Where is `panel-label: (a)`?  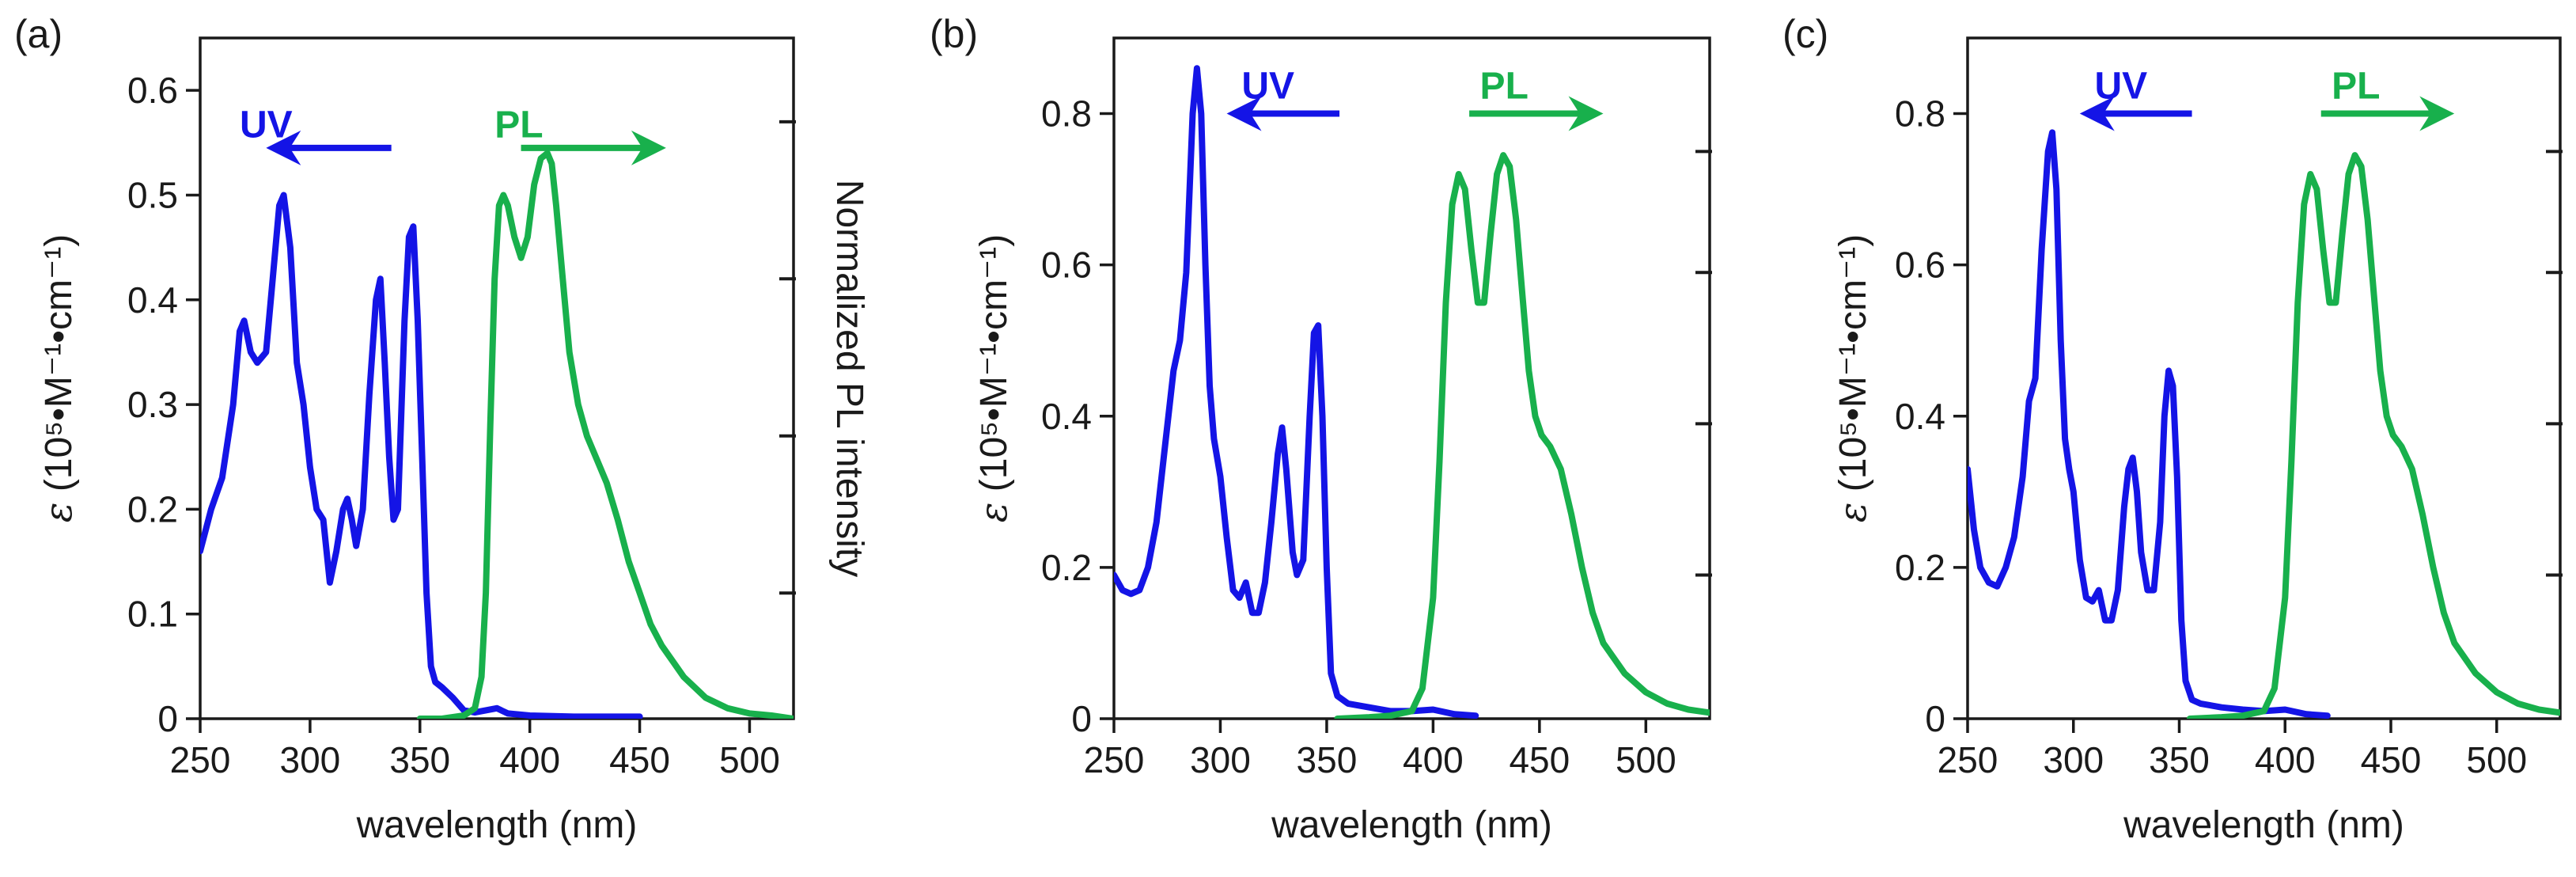
panel-label: (a) is located at coordinates (38, 34).